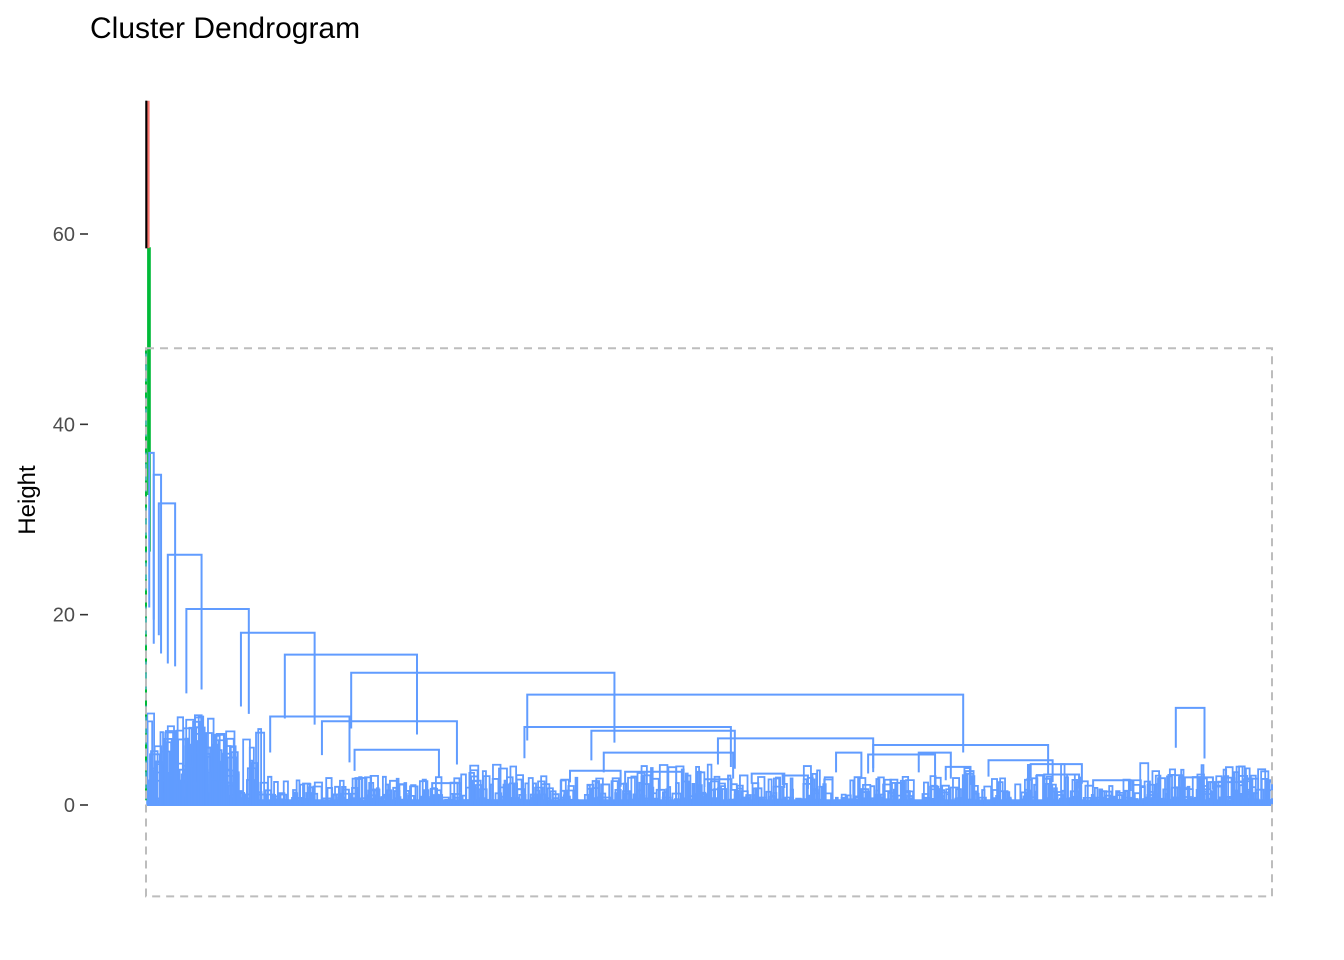 The image size is (1344, 960). What do you see at coordinates (64, 425) in the screenshot?
I see `y-tick-label: 40` at bounding box center [64, 425].